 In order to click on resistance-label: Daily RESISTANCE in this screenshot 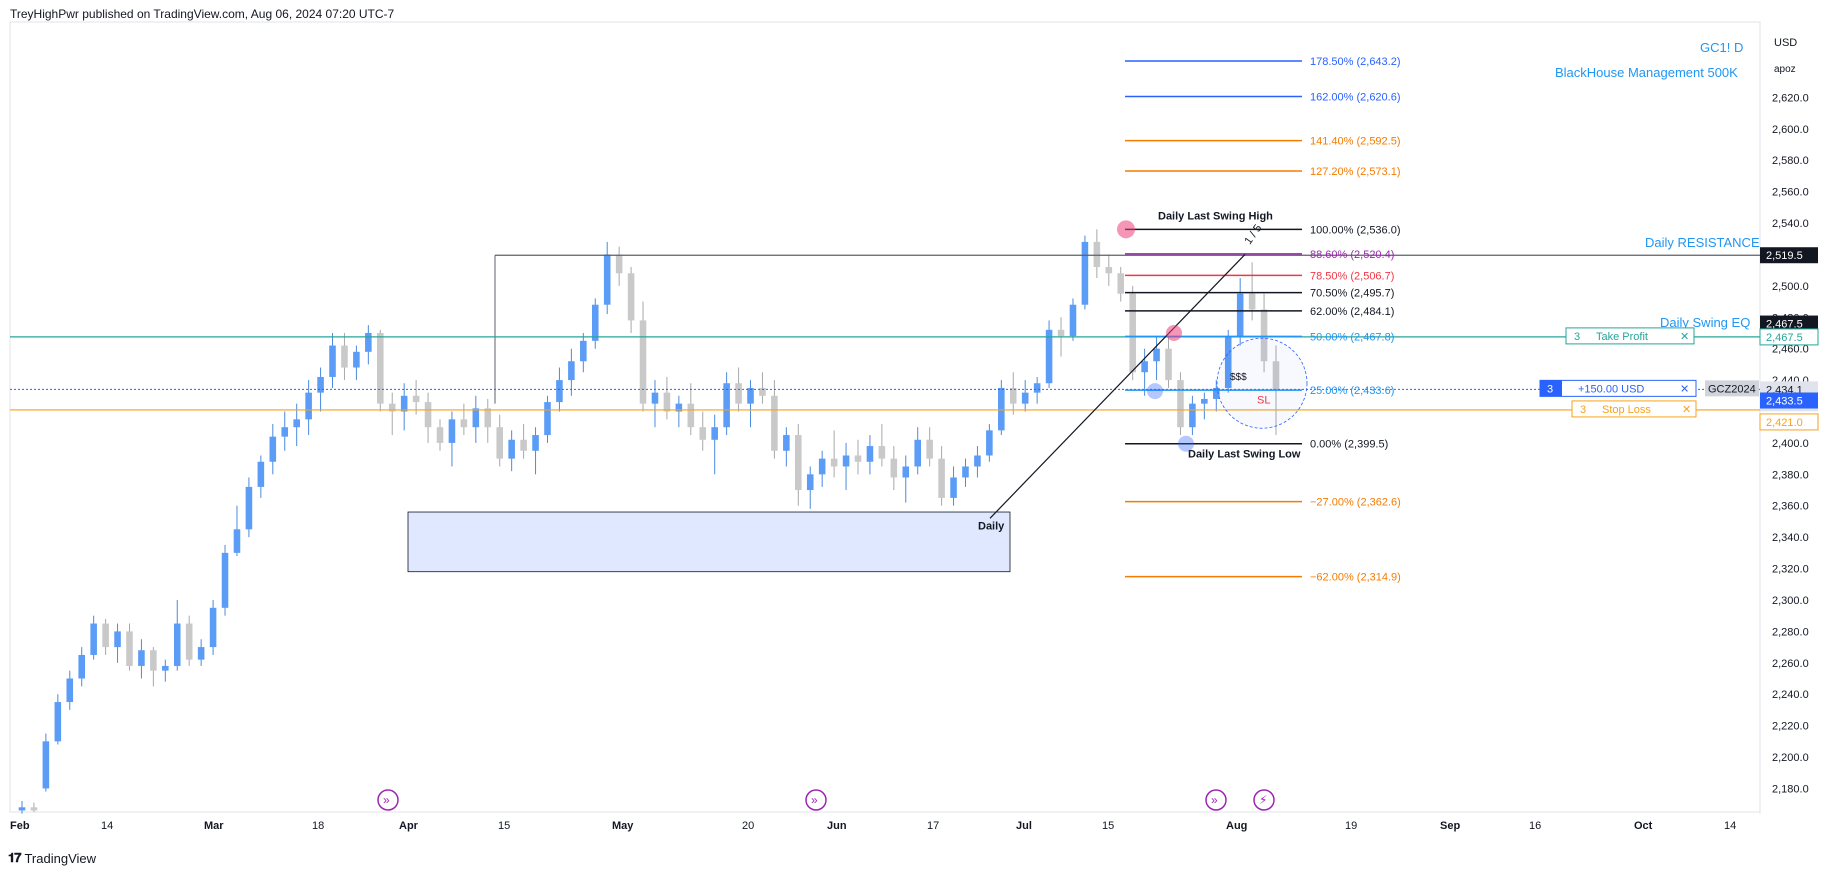, I will do `click(1702, 242)`.